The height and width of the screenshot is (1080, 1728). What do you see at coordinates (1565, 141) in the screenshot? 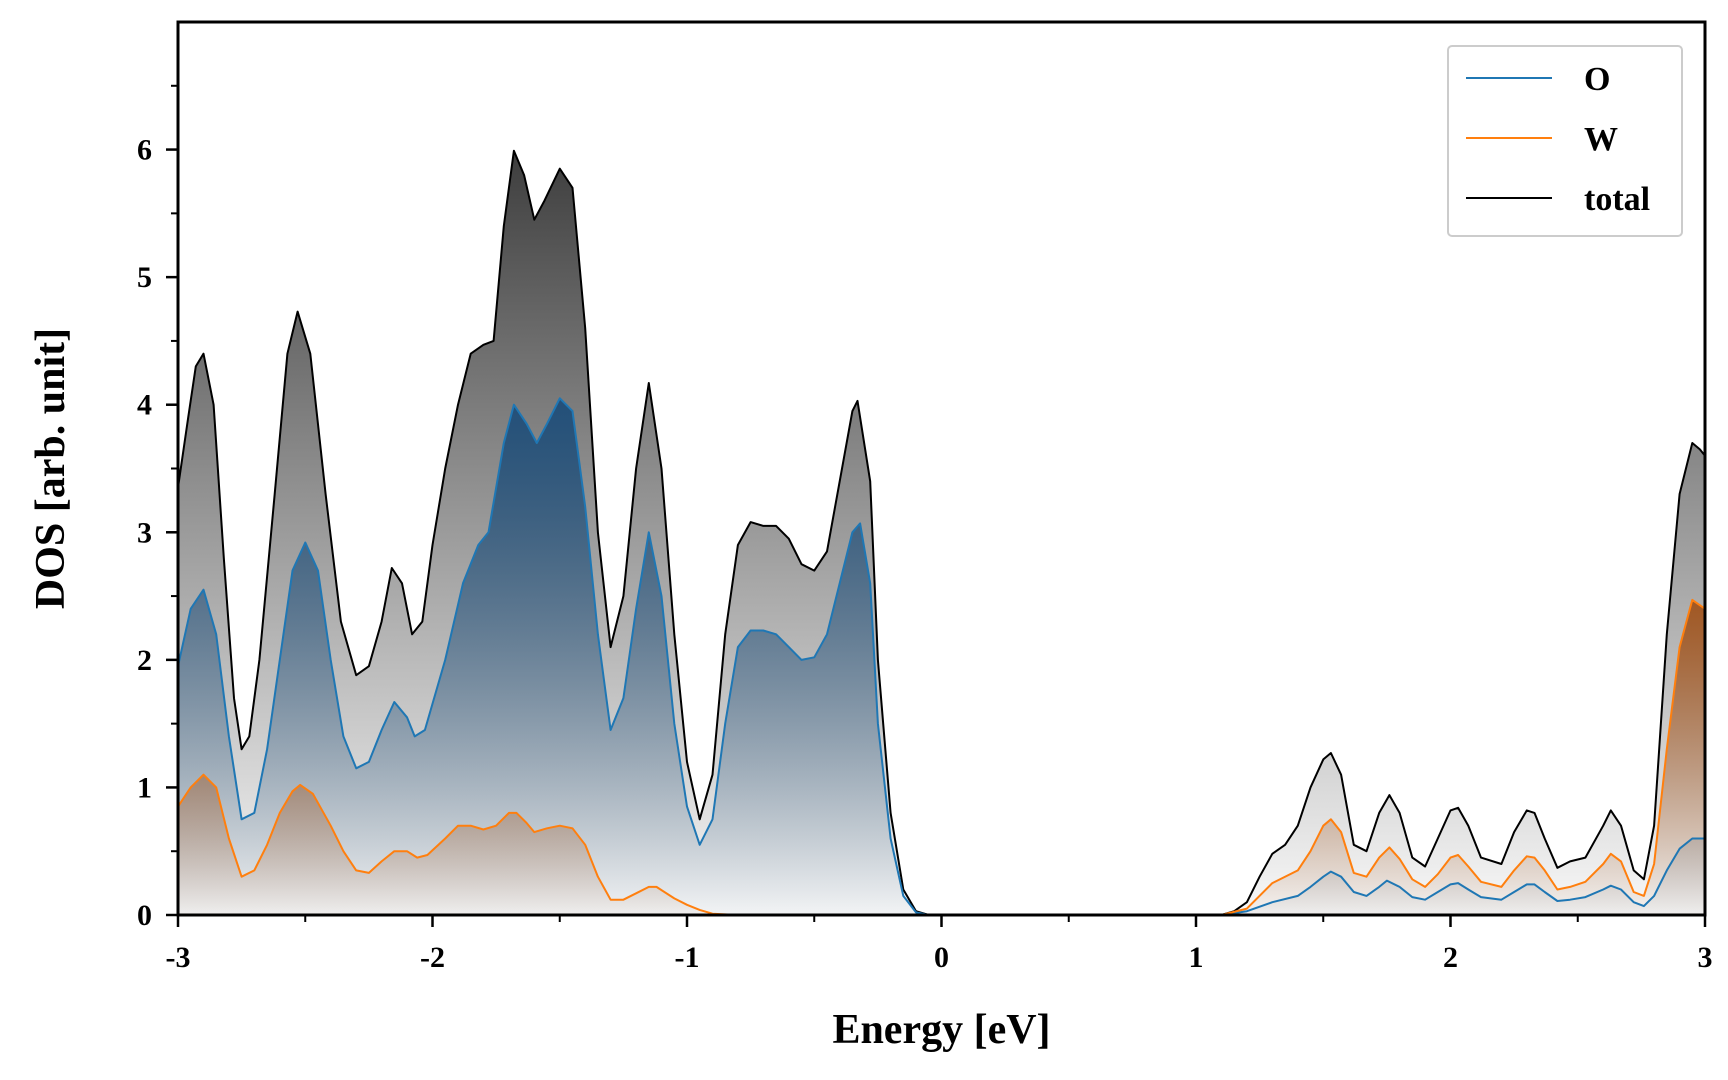
I see `legend-box` at bounding box center [1565, 141].